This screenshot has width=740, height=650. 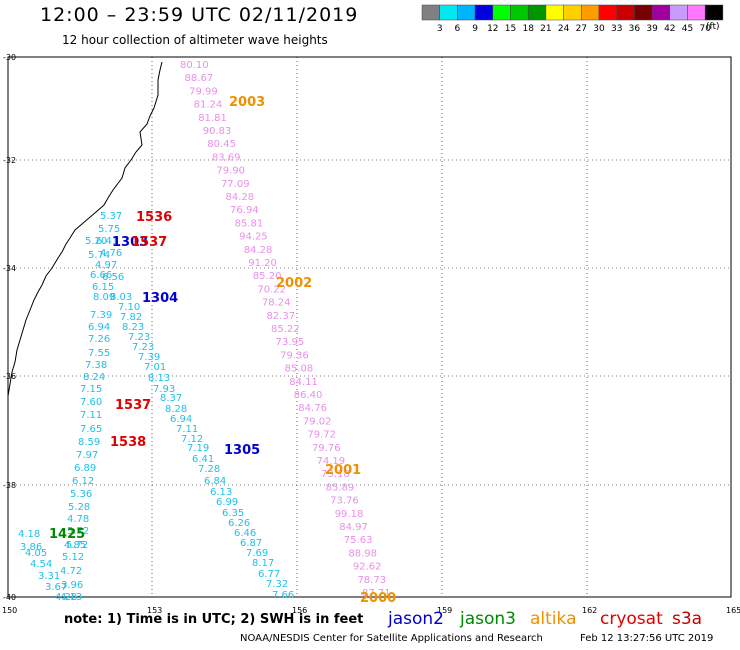 I want to click on legend-label: 42, so click(x=669, y=29).